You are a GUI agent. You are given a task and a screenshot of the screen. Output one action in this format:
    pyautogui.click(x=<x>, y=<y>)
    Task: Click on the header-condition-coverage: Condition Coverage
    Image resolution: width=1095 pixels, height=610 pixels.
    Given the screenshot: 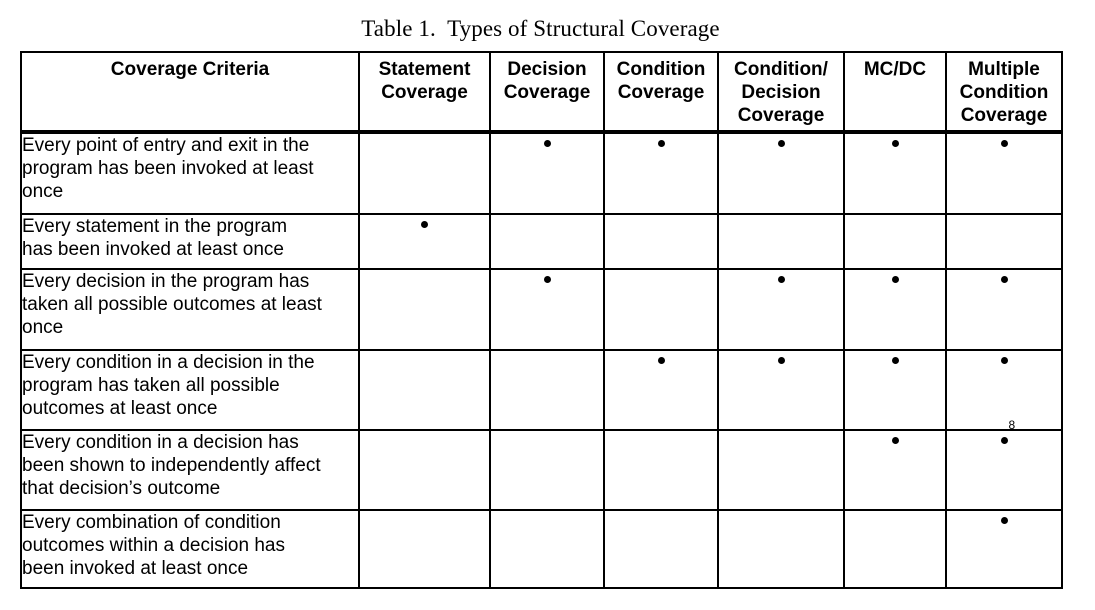 What is the action you would take?
    pyautogui.click(x=661, y=92)
    